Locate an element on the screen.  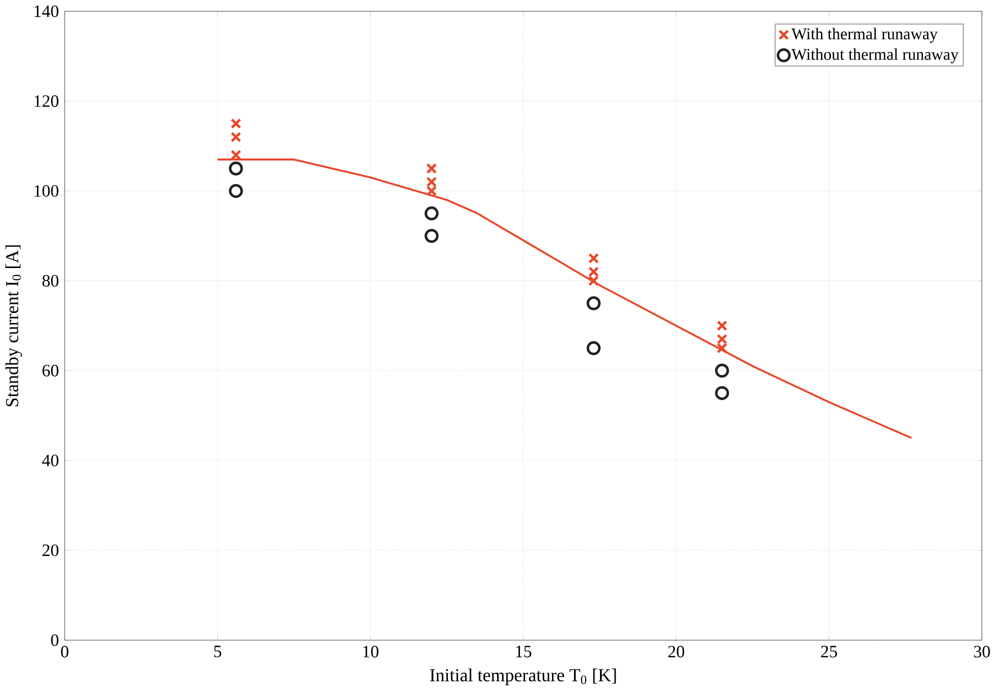
y-axis-title: Standby current I$_{0}$ [A] is located at coordinates (13, 326).